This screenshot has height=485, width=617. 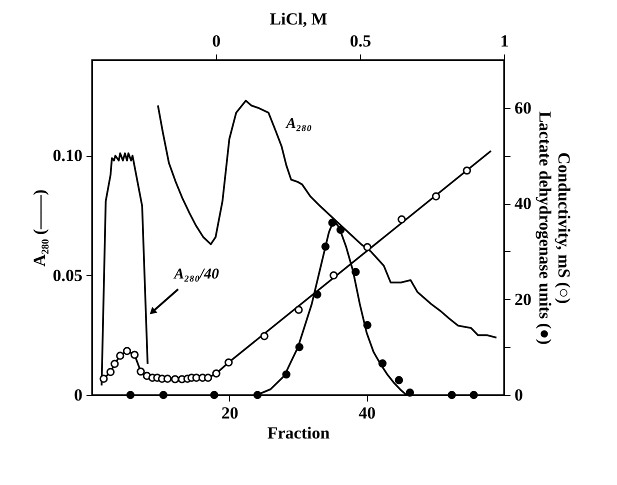 What do you see at coordinates (299, 19) in the screenshot?
I see `x2-axis-title: LiCl, M` at bounding box center [299, 19].